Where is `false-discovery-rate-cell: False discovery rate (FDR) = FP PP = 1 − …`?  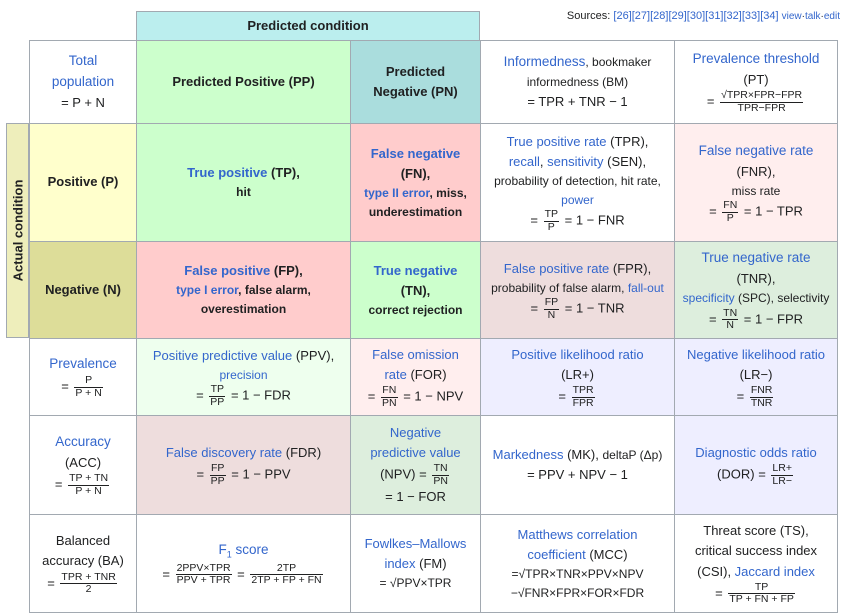 false-discovery-rate-cell: False discovery rate (FDR) = FP PP = 1 − … is located at coordinates (243, 465).